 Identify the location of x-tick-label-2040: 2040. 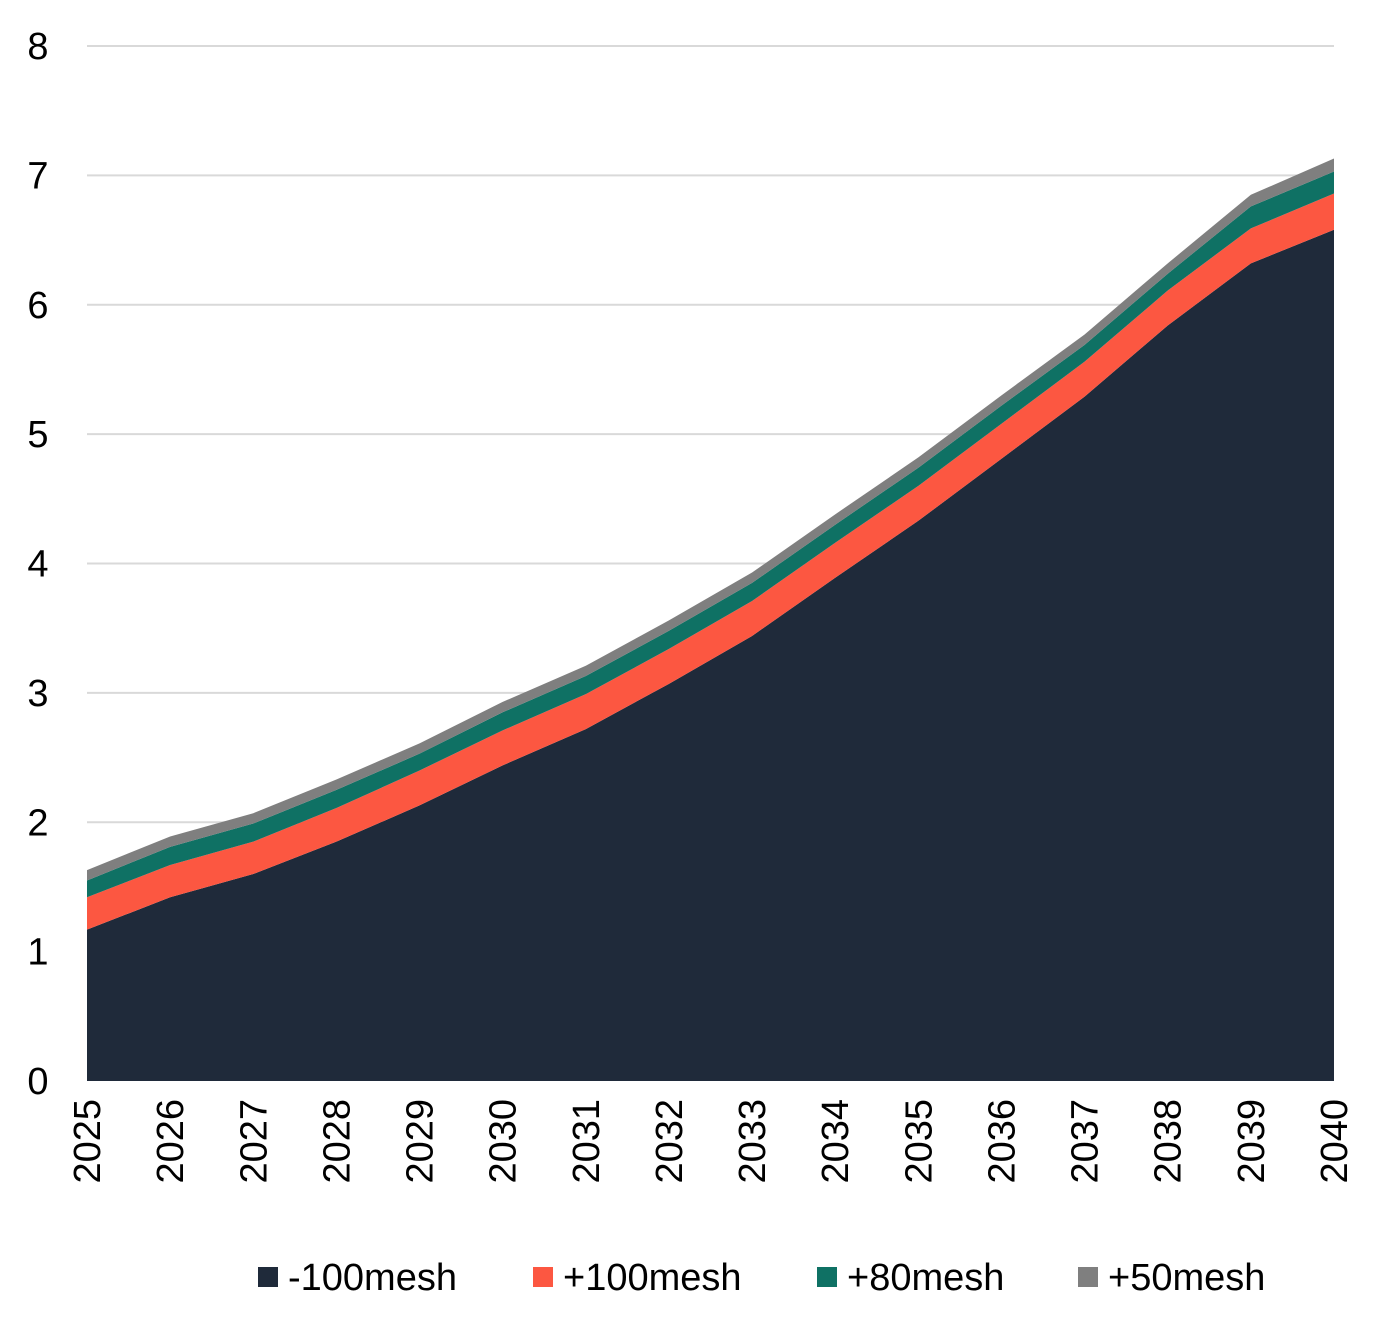
(1335, 1141).